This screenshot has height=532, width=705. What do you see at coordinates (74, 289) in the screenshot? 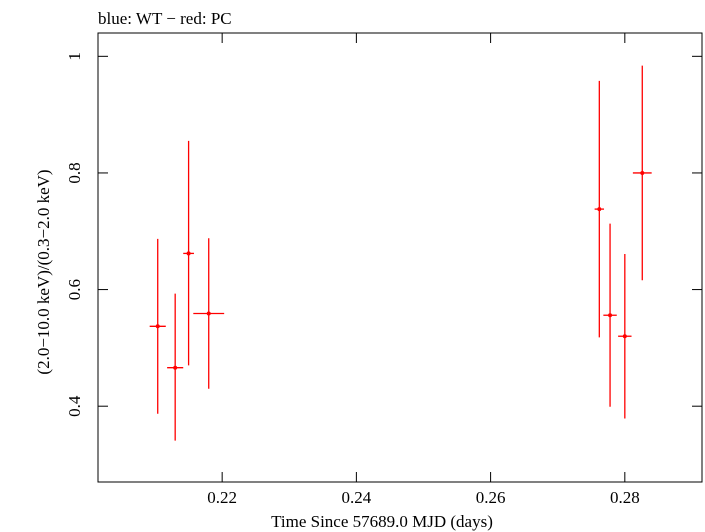
I see `y-tick-label: 0.6` at bounding box center [74, 289].